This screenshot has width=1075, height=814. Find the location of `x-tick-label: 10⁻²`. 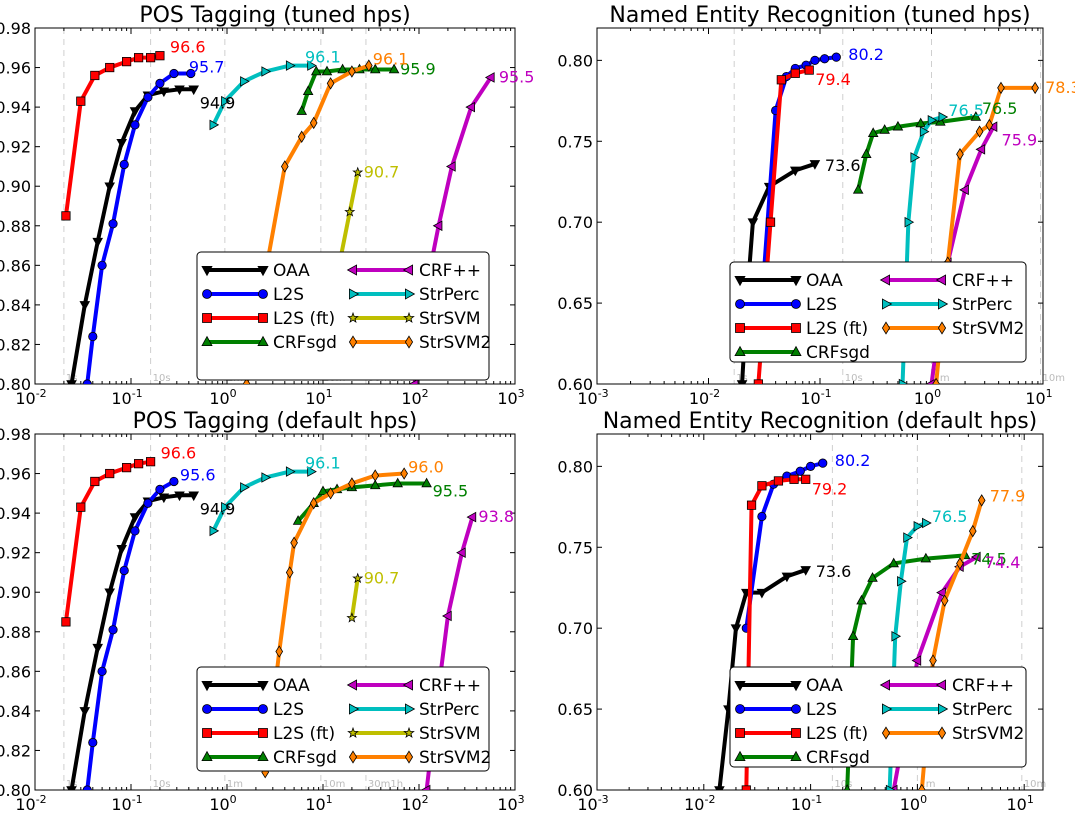

x-tick-label: 10⁻² is located at coordinates (30, 397).